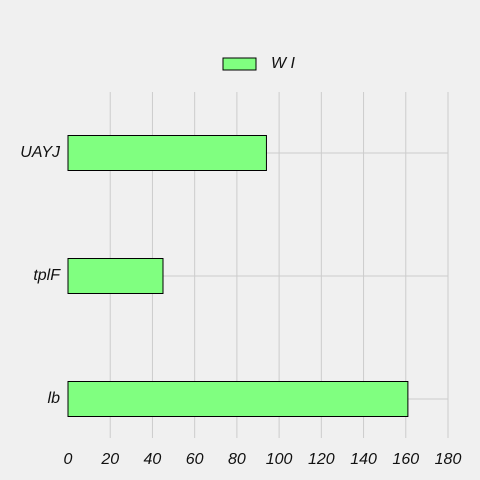 The width and height of the screenshot is (480, 480). What do you see at coordinates (109, 459) in the screenshot?
I see `x-tick-label: 20` at bounding box center [109, 459].